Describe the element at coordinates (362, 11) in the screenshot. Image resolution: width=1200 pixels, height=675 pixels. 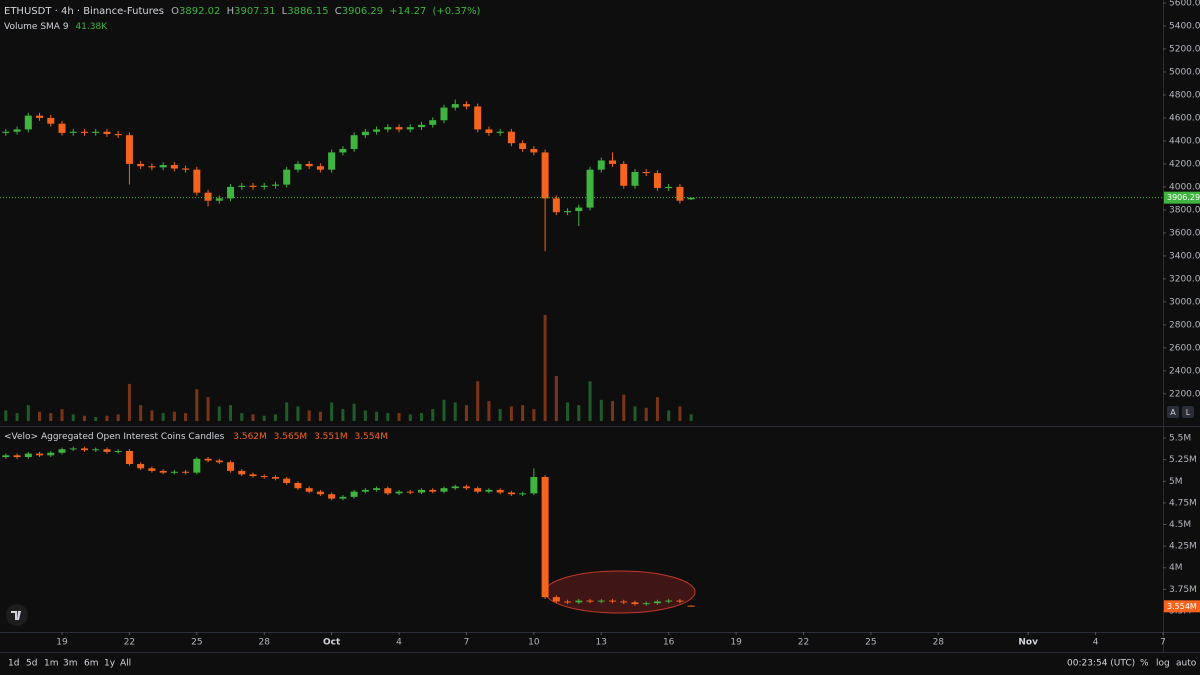
I see `close-value: 3906.29` at that location.